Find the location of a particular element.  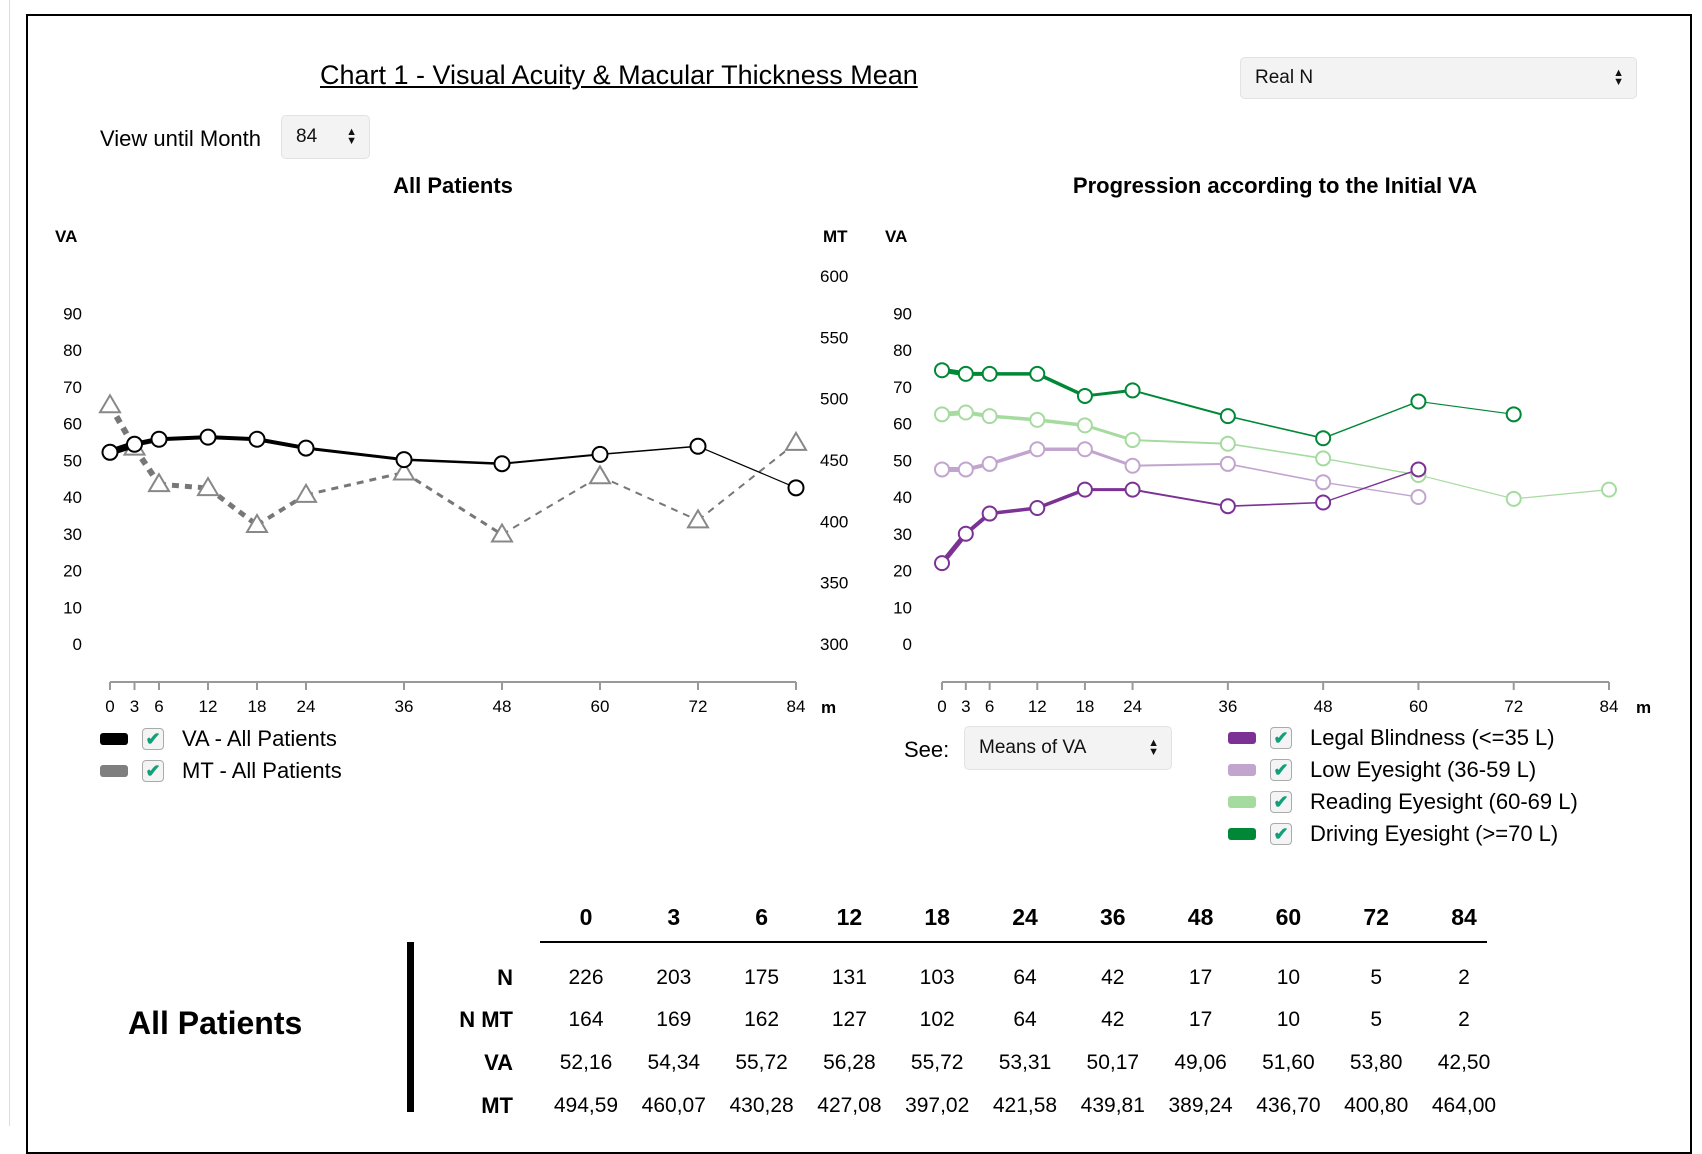

legend-item-reading-eyesight: ✔ Reading Eyesight (60-69 L) is located at coordinates (1403, 802).